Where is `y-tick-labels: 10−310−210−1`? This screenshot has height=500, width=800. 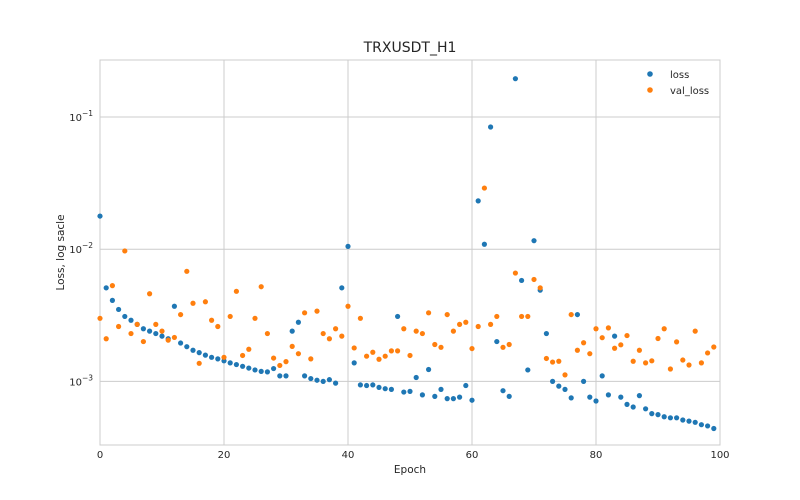 y-tick-labels: 10−310−210−1 is located at coordinates (81, 248).